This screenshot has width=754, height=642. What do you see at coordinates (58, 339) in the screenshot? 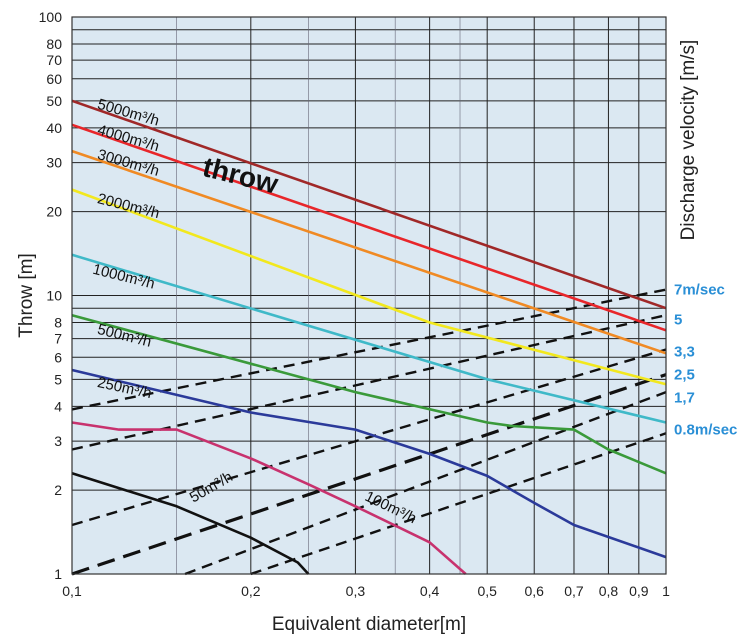
I see `y-tick-label: 7` at bounding box center [58, 339].